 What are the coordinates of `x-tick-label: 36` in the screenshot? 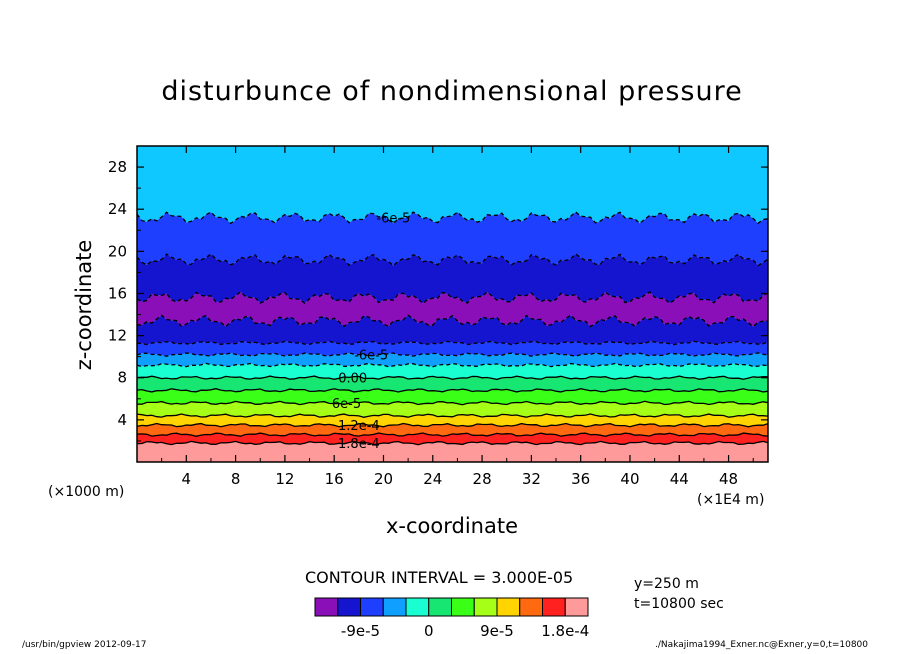 It's located at (580, 479).